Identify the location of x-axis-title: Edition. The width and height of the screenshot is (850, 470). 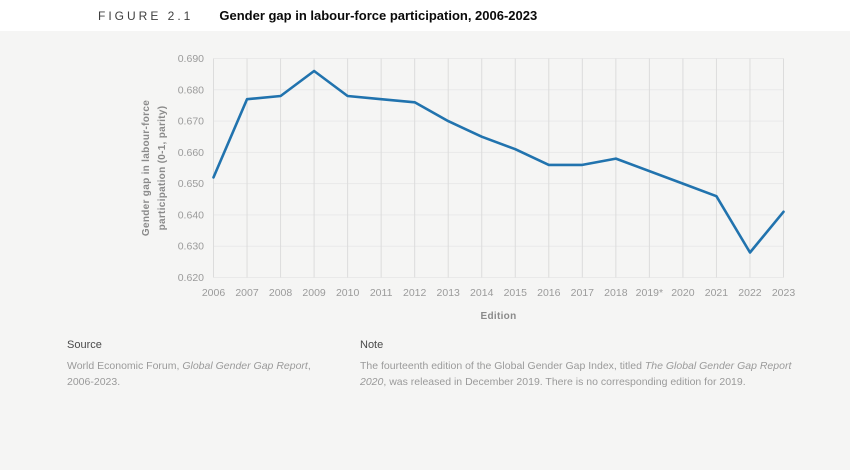
(499, 316).